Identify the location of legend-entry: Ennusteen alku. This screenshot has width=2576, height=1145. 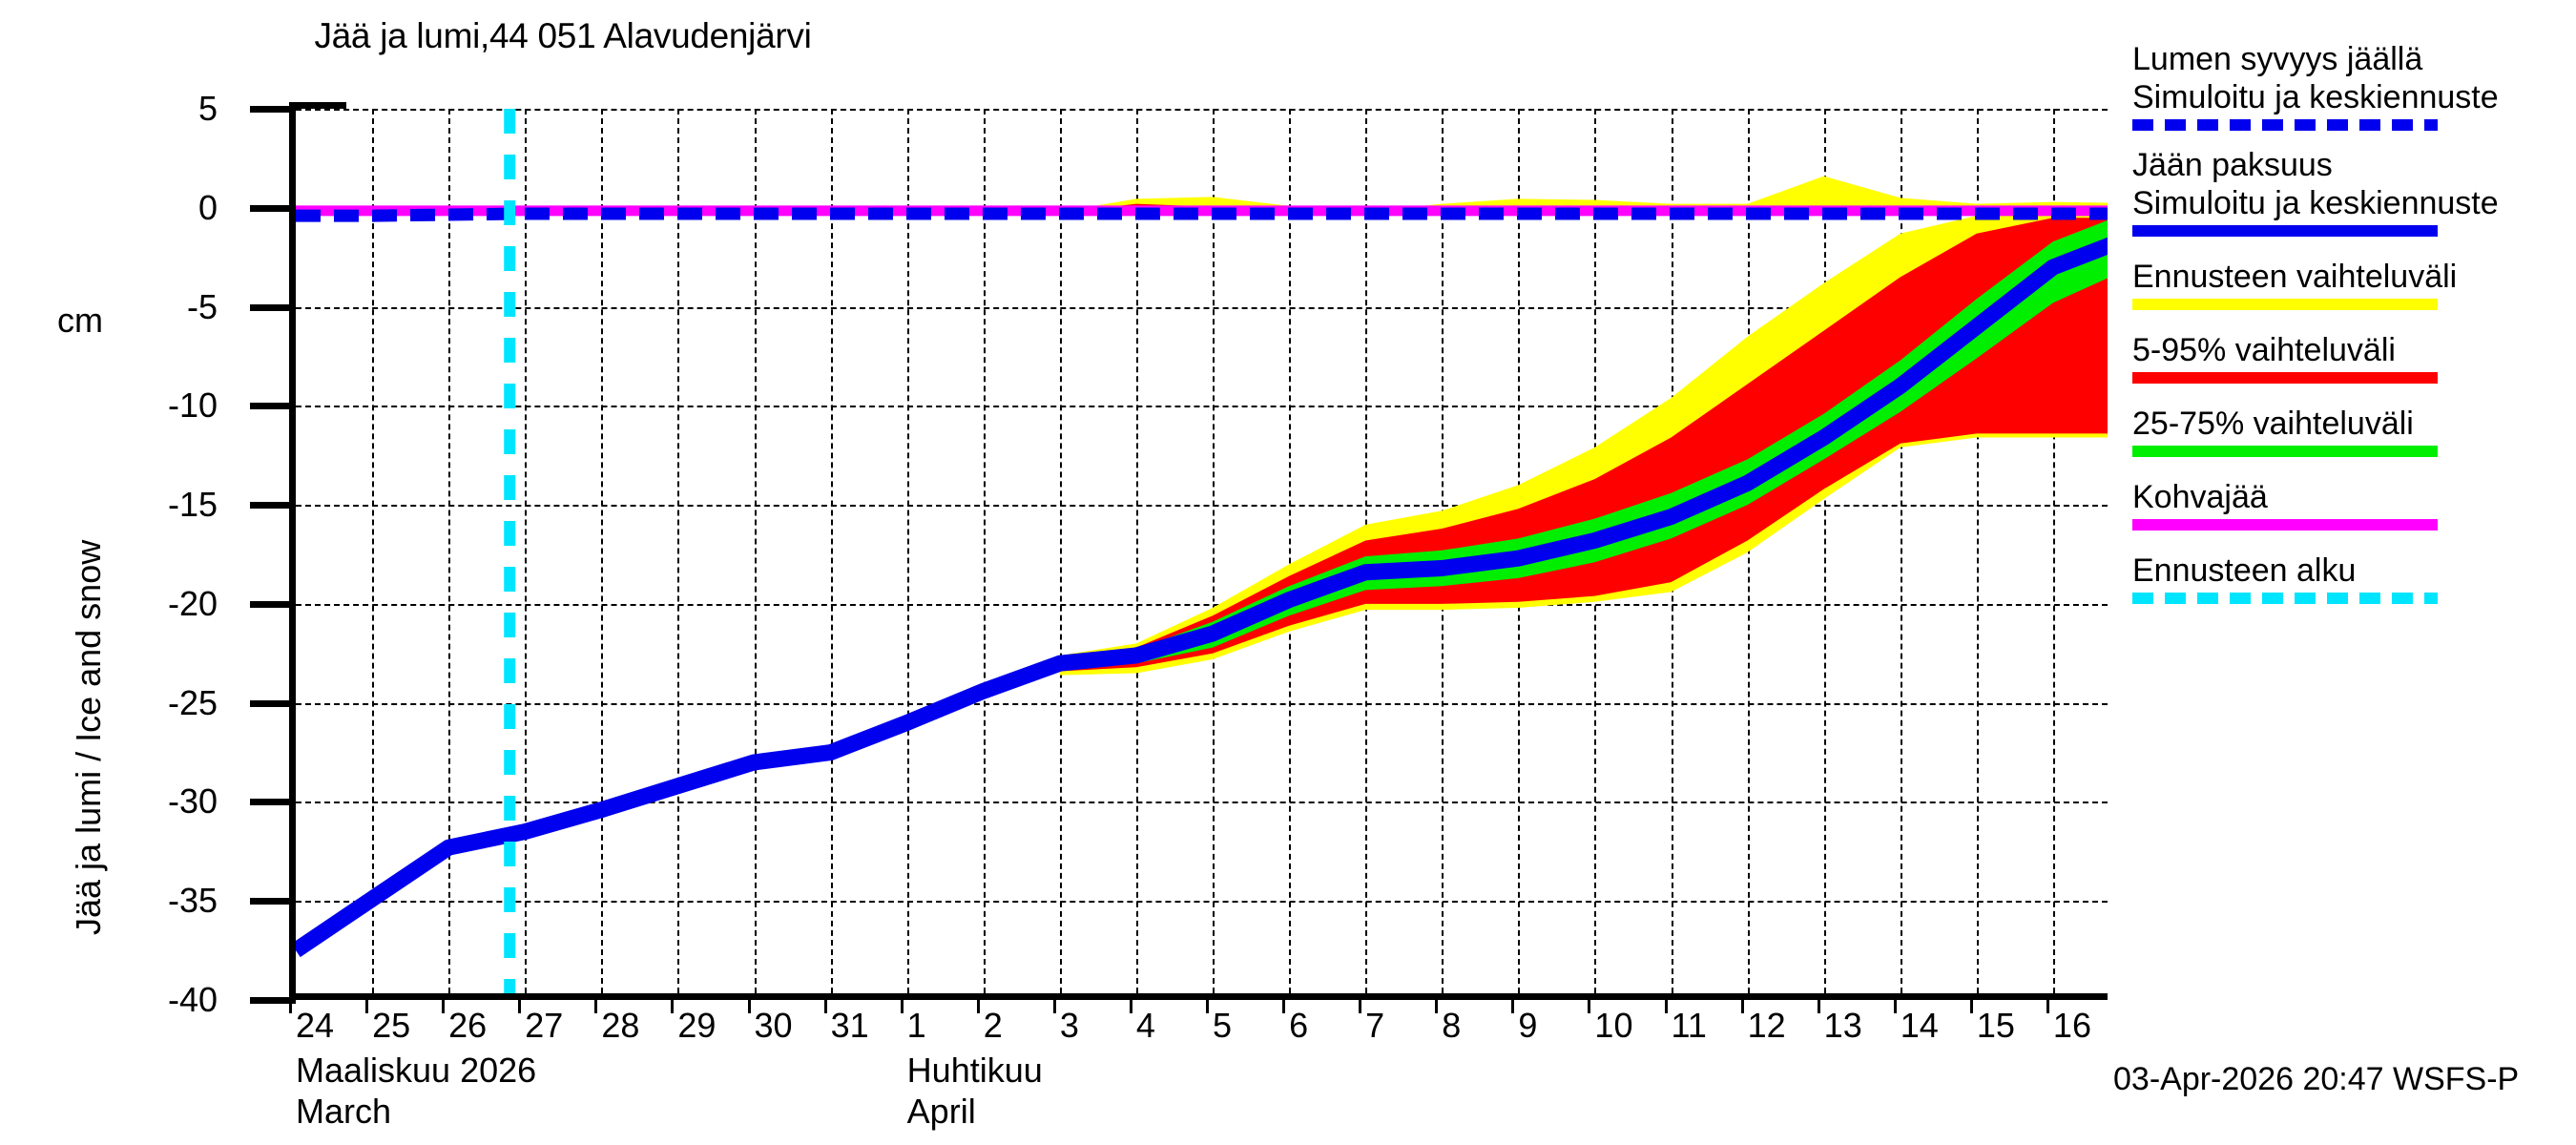
(2351, 578).